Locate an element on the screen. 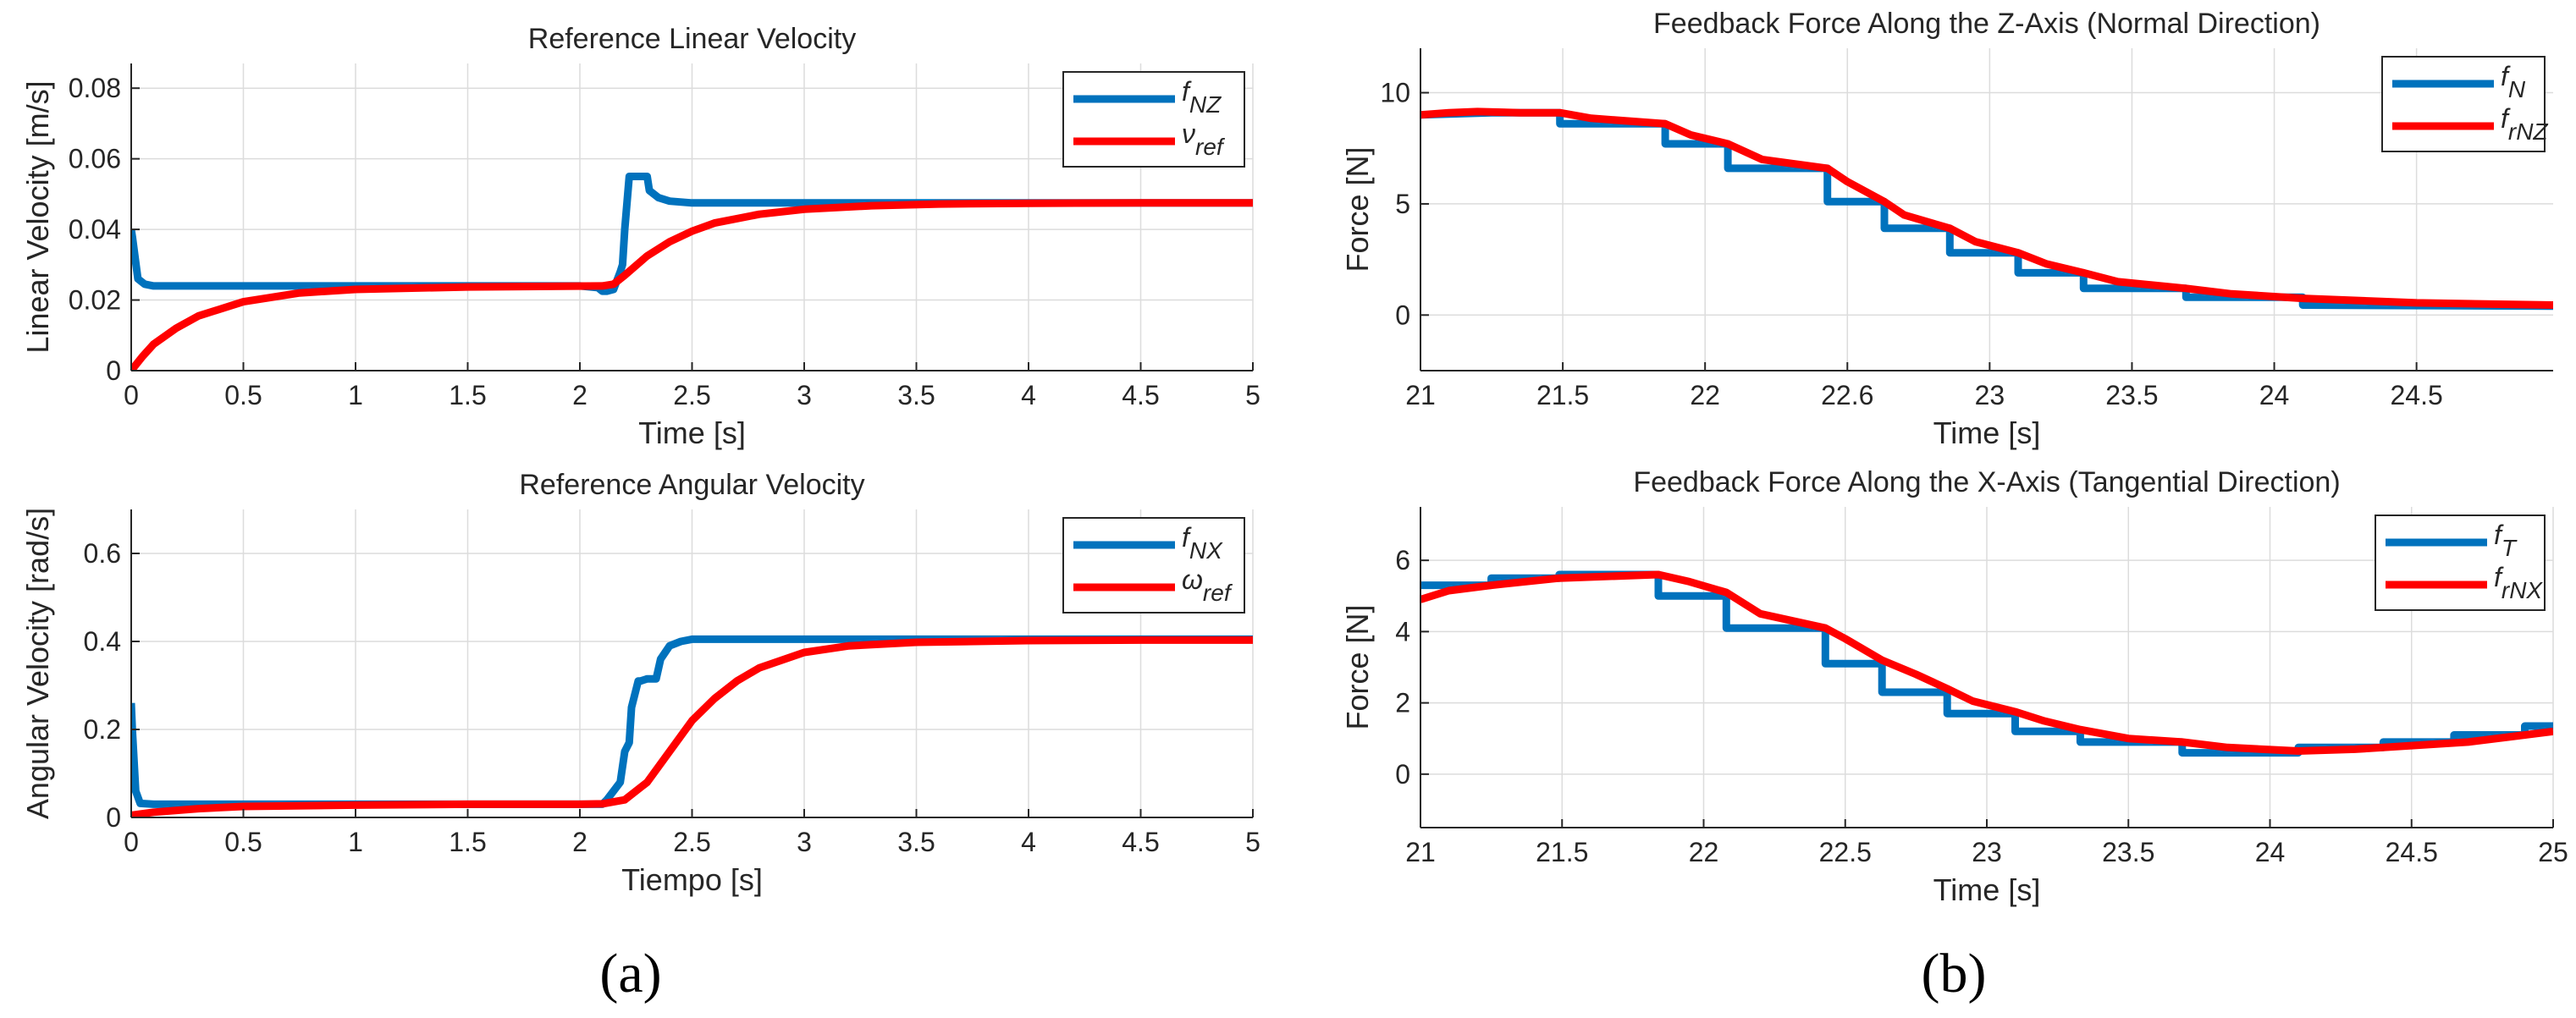  panel-label-a: (a) is located at coordinates (630, 973).